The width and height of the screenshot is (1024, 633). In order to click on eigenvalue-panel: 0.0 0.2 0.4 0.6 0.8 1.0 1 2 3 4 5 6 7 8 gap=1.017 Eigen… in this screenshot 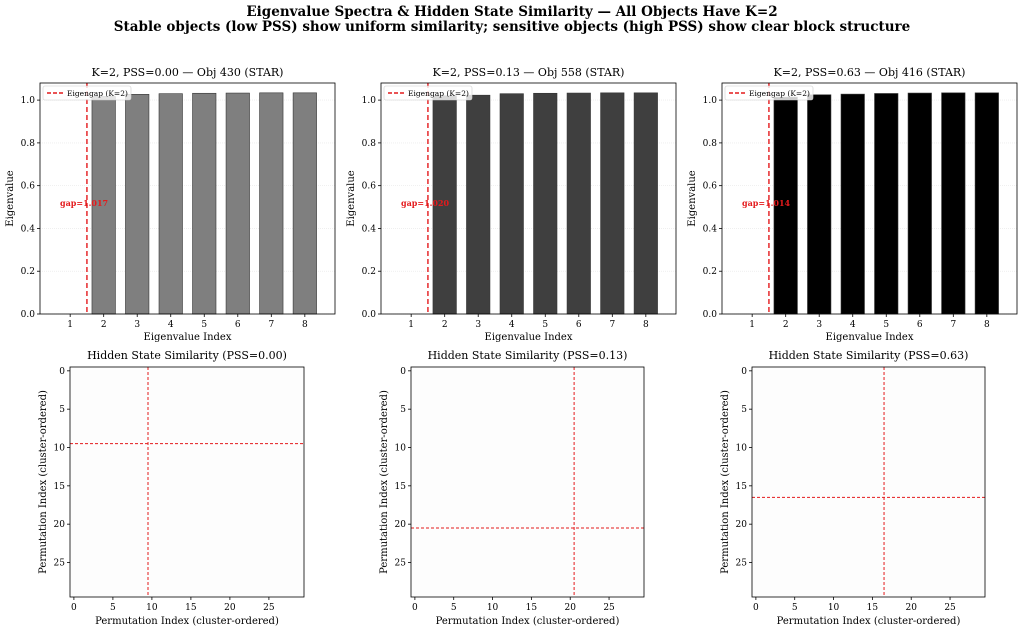, I will do `click(170, 204)`.